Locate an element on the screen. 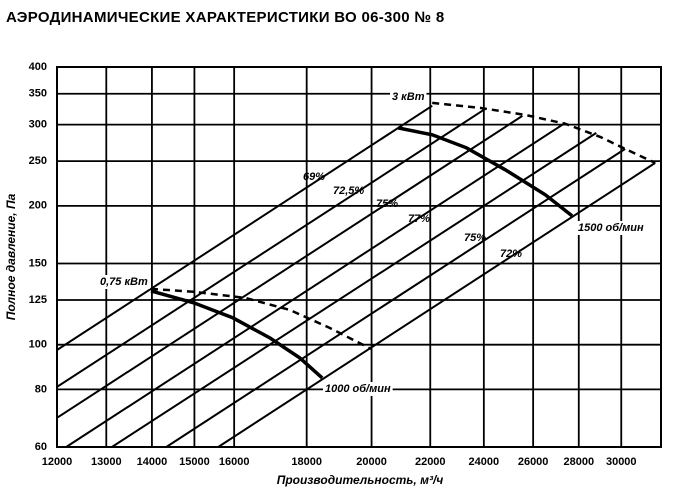 This screenshot has height=497, width=675. curve-label: 1000 об/мин is located at coordinates (358, 389).